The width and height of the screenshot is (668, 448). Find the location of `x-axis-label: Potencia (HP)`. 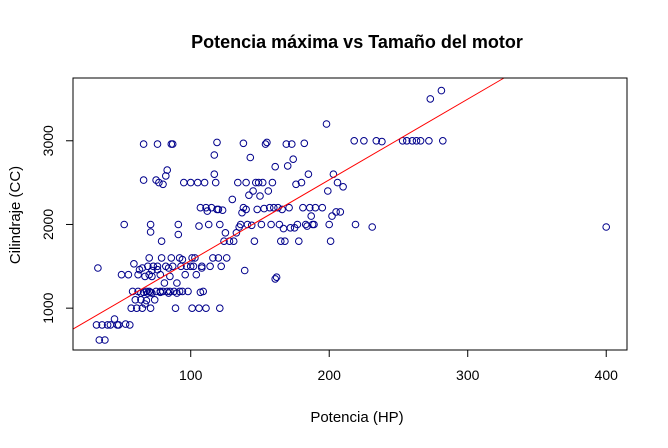

x-axis-label: Potencia (HP) is located at coordinates (356, 417).